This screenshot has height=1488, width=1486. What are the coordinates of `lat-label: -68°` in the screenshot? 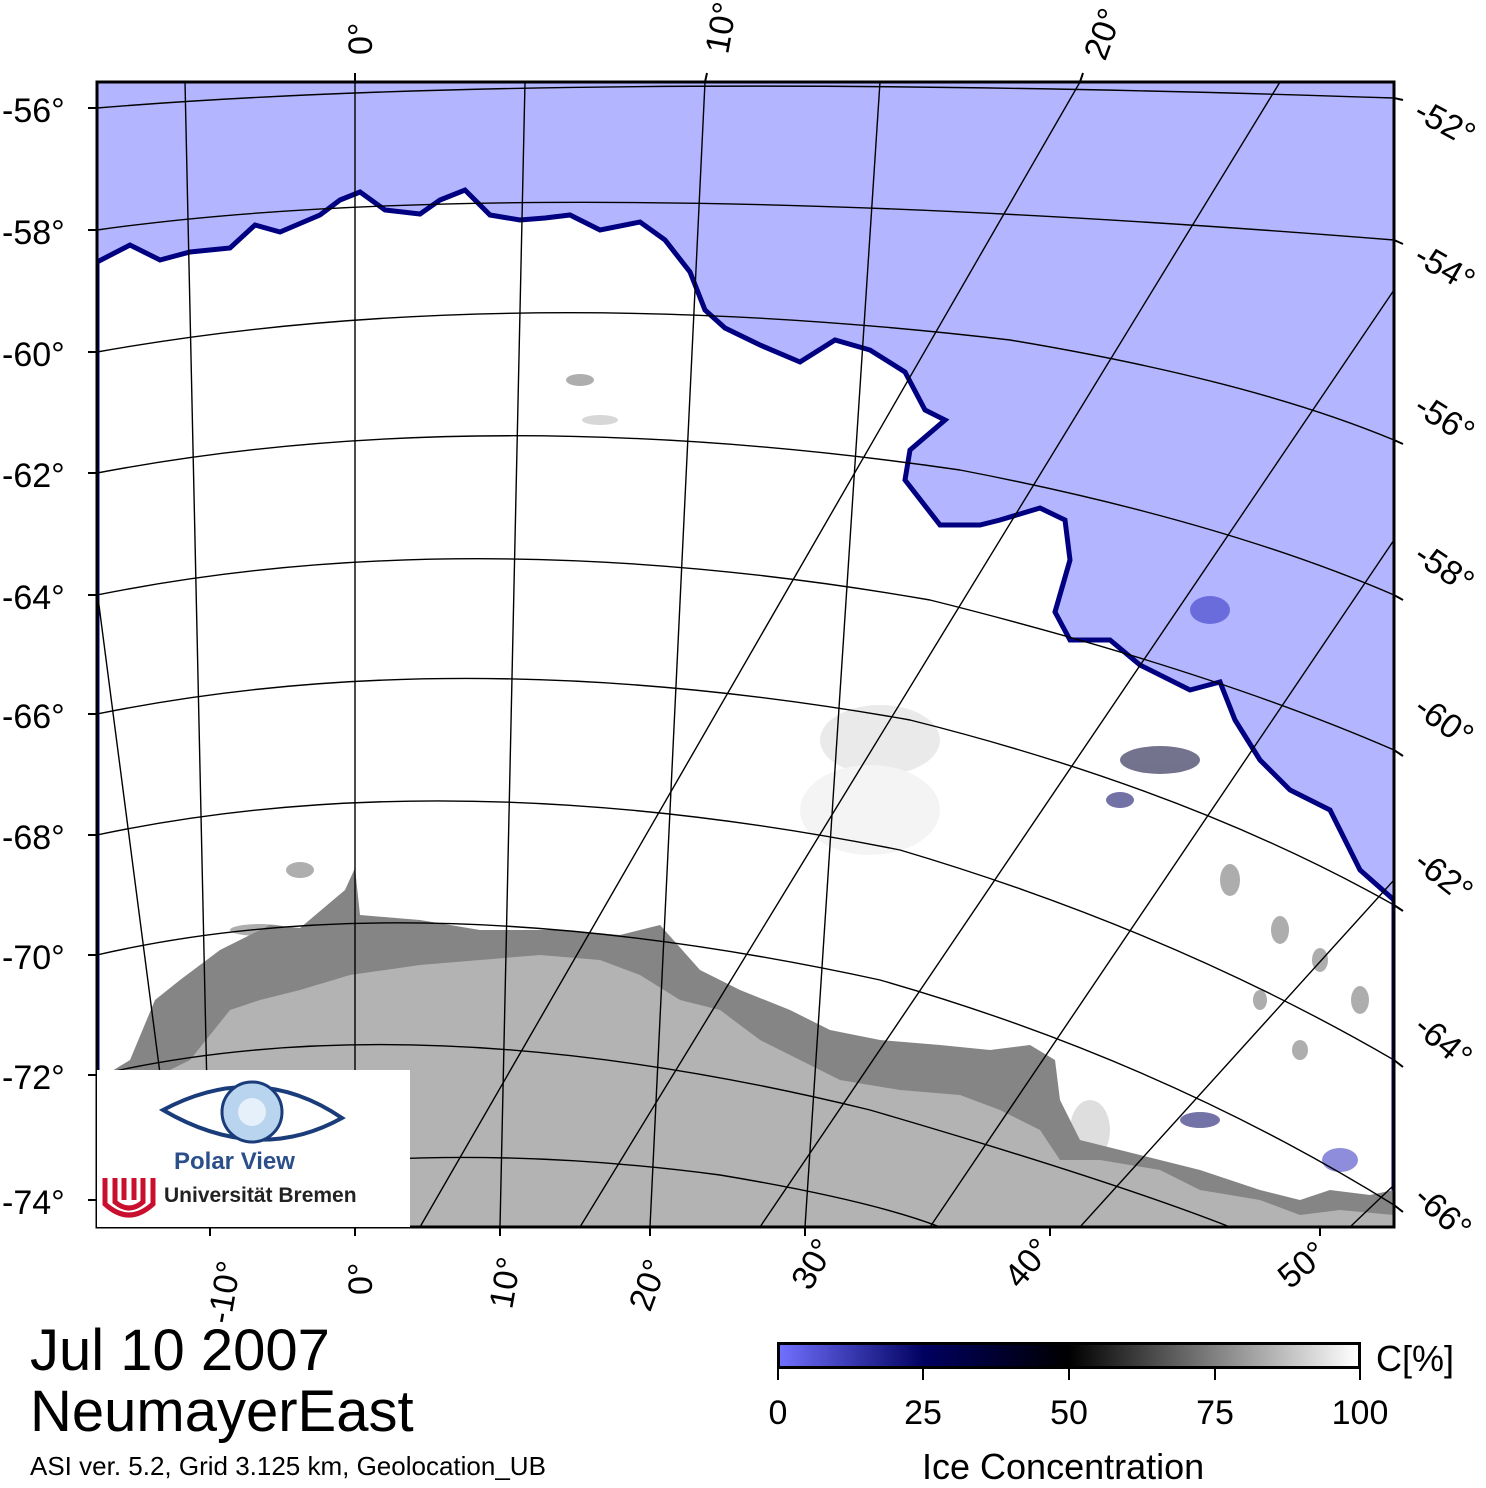 It's located at (33, 838).